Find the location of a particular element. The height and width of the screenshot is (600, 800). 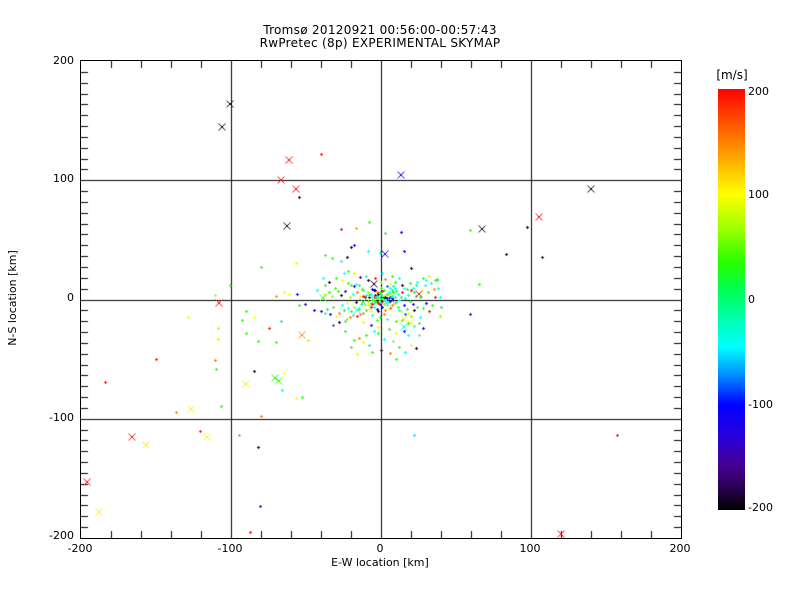

x-axis-label: E-W location [km] is located at coordinates (380, 562).